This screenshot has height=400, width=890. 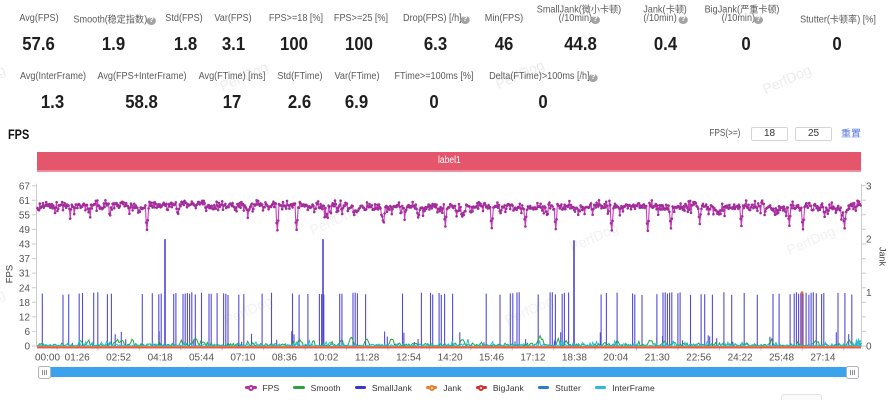 What do you see at coordinates (615, 357) in the screenshot?
I see `svg-text: 20:04` at bounding box center [615, 357].